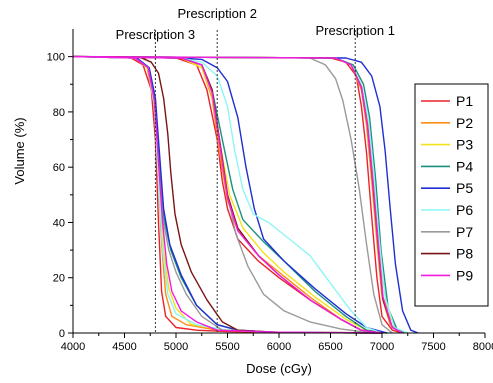  I want to click on prescription-label-2: Prescription 2, so click(216, 13).